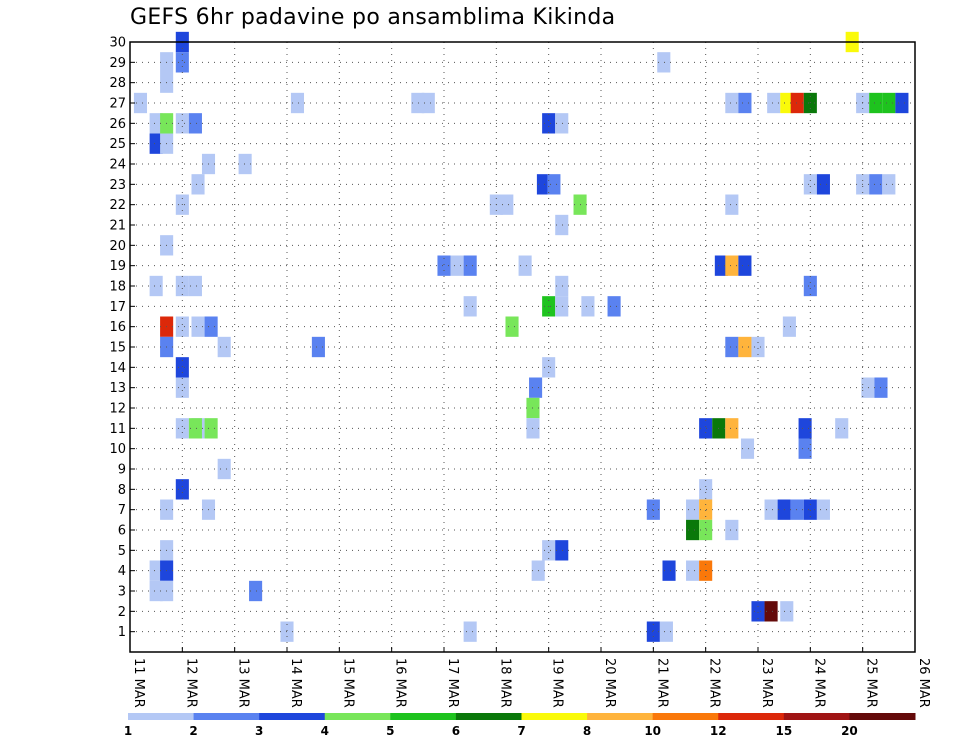  I want to click on x-tick-label: 23 MAR, so click(766, 683).